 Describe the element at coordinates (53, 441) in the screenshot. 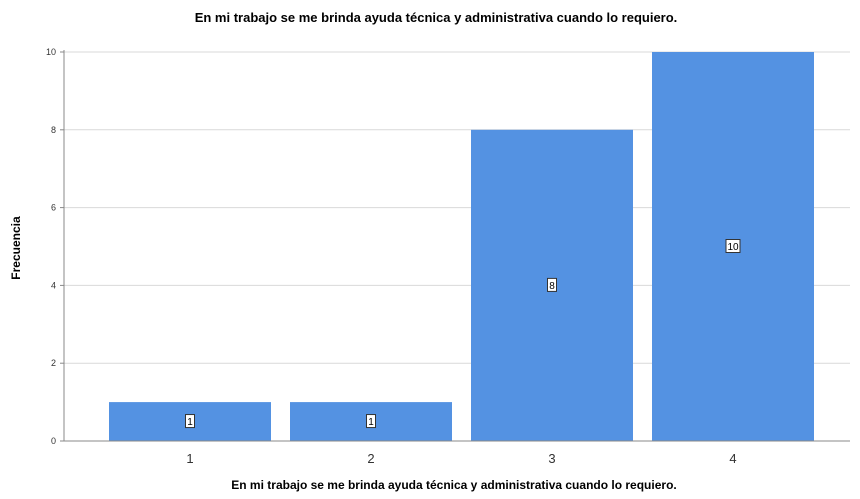

I see `y-tick-label: 0` at that location.